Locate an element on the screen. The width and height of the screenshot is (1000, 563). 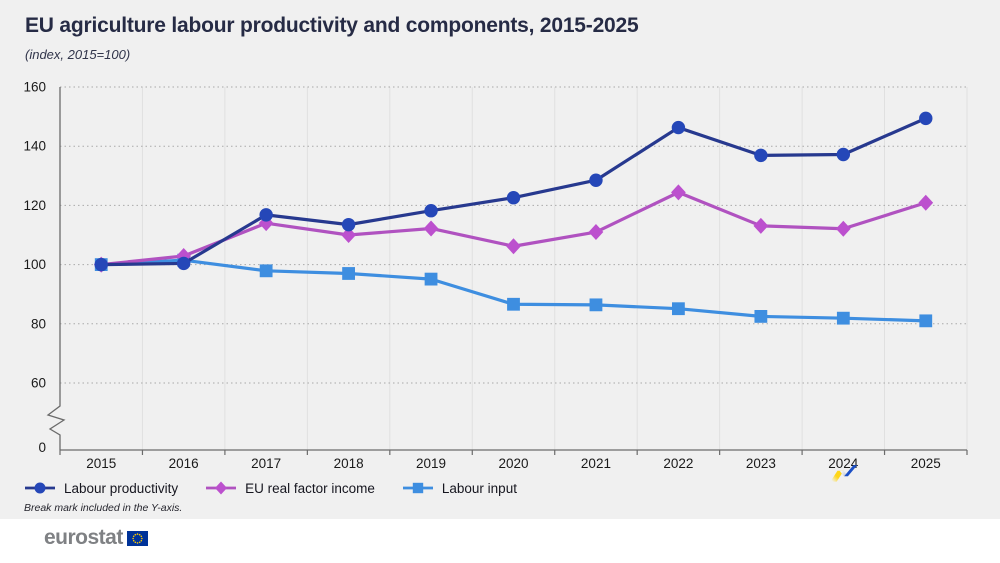
svg-text: 80 is located at coordinates (38, 323).